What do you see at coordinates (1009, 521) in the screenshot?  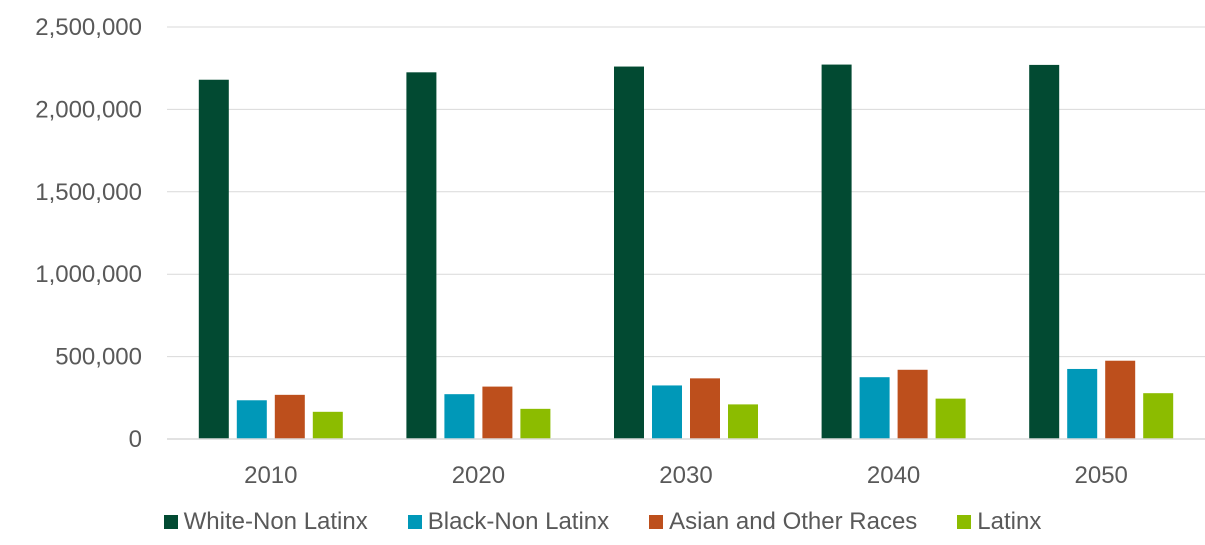 I see `legend-label: Latinx` at bounding box center [1009, 521].